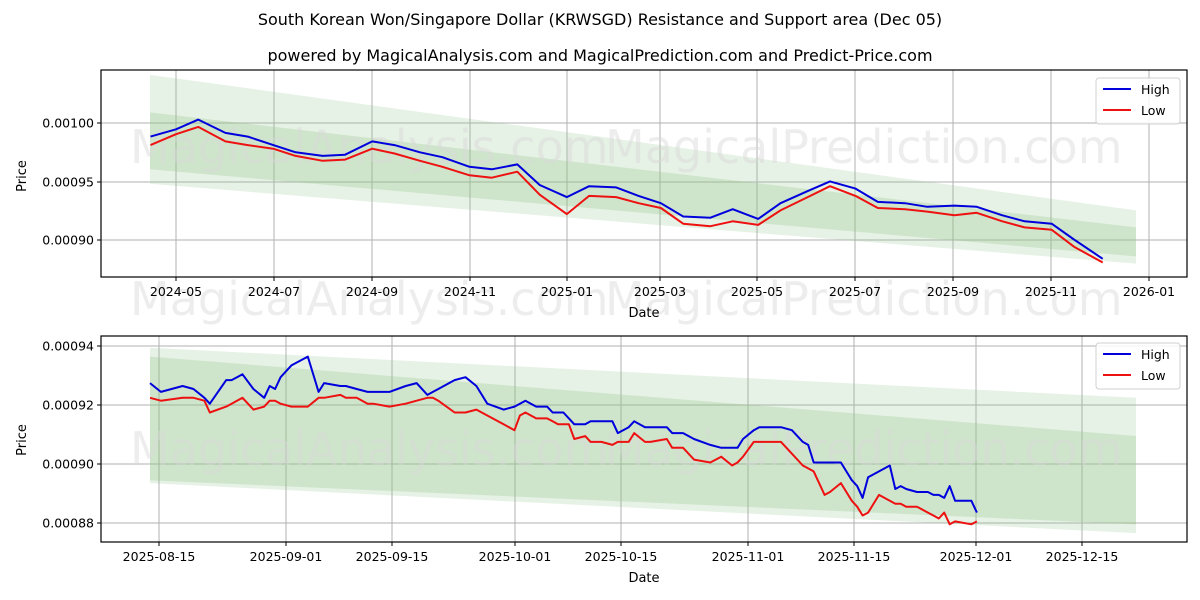  What do you see at coordinates (757, 291) in the screenshot?
I see `x-tick-label: 2025-05` at bounding box center [757, 291].